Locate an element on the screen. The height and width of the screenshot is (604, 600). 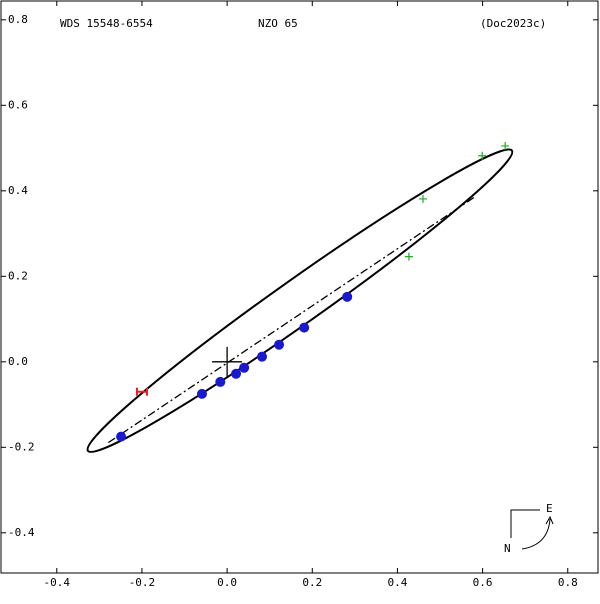
x-tick-label: -0.4 is located at coordinates (57, 582).